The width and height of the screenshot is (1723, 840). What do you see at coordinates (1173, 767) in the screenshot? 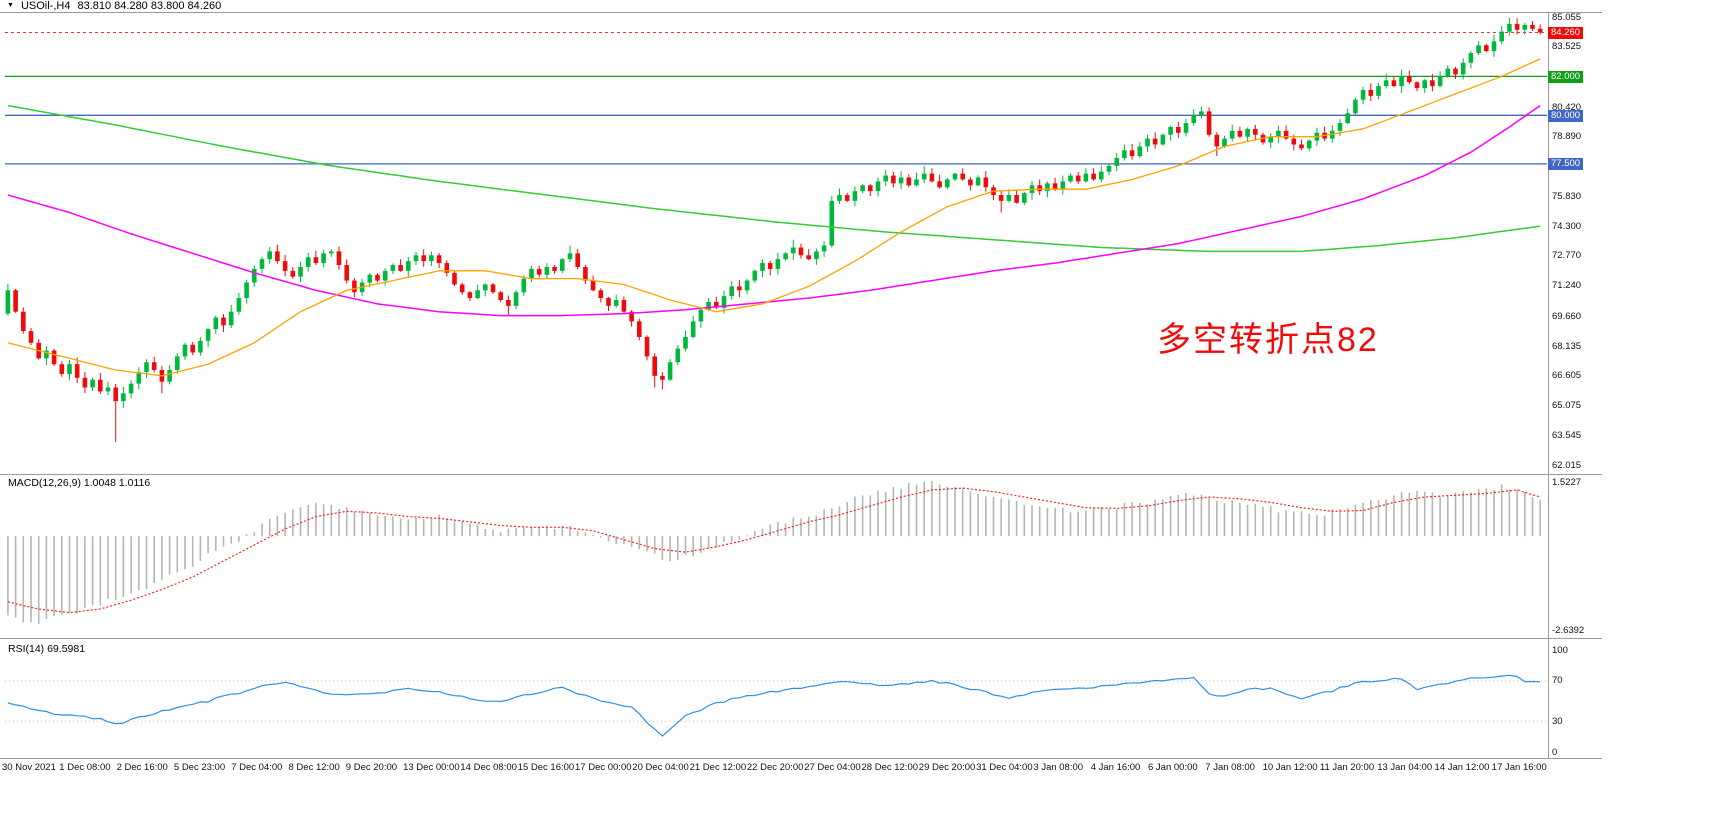
I see `time-axis-label: 6 Jan 00:00` at bounding box center [1173, 767].